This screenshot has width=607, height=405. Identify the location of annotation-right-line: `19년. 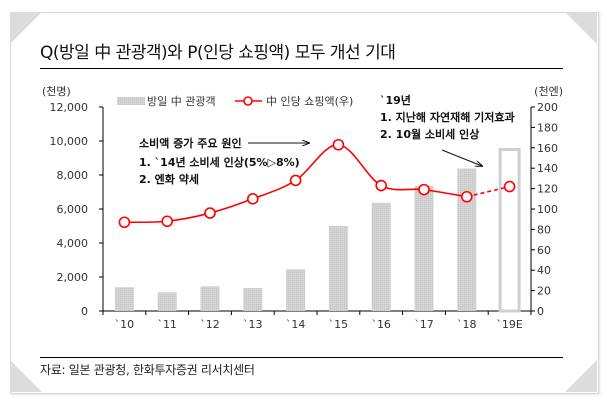
(395, 100).